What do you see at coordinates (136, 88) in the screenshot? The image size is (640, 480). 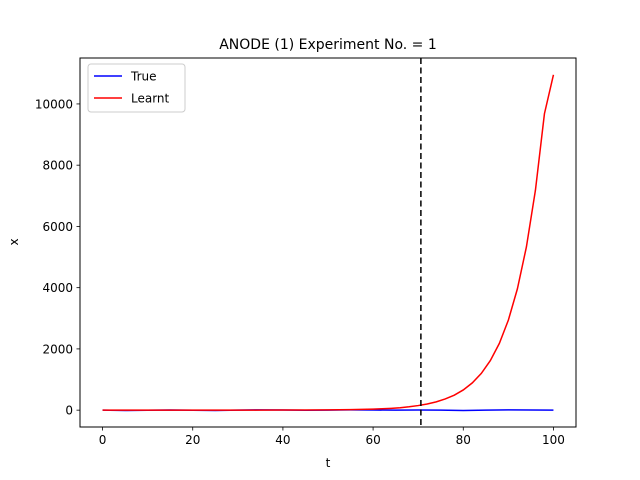 I see `legend: True Learnt` at bounding box center [136, 88].